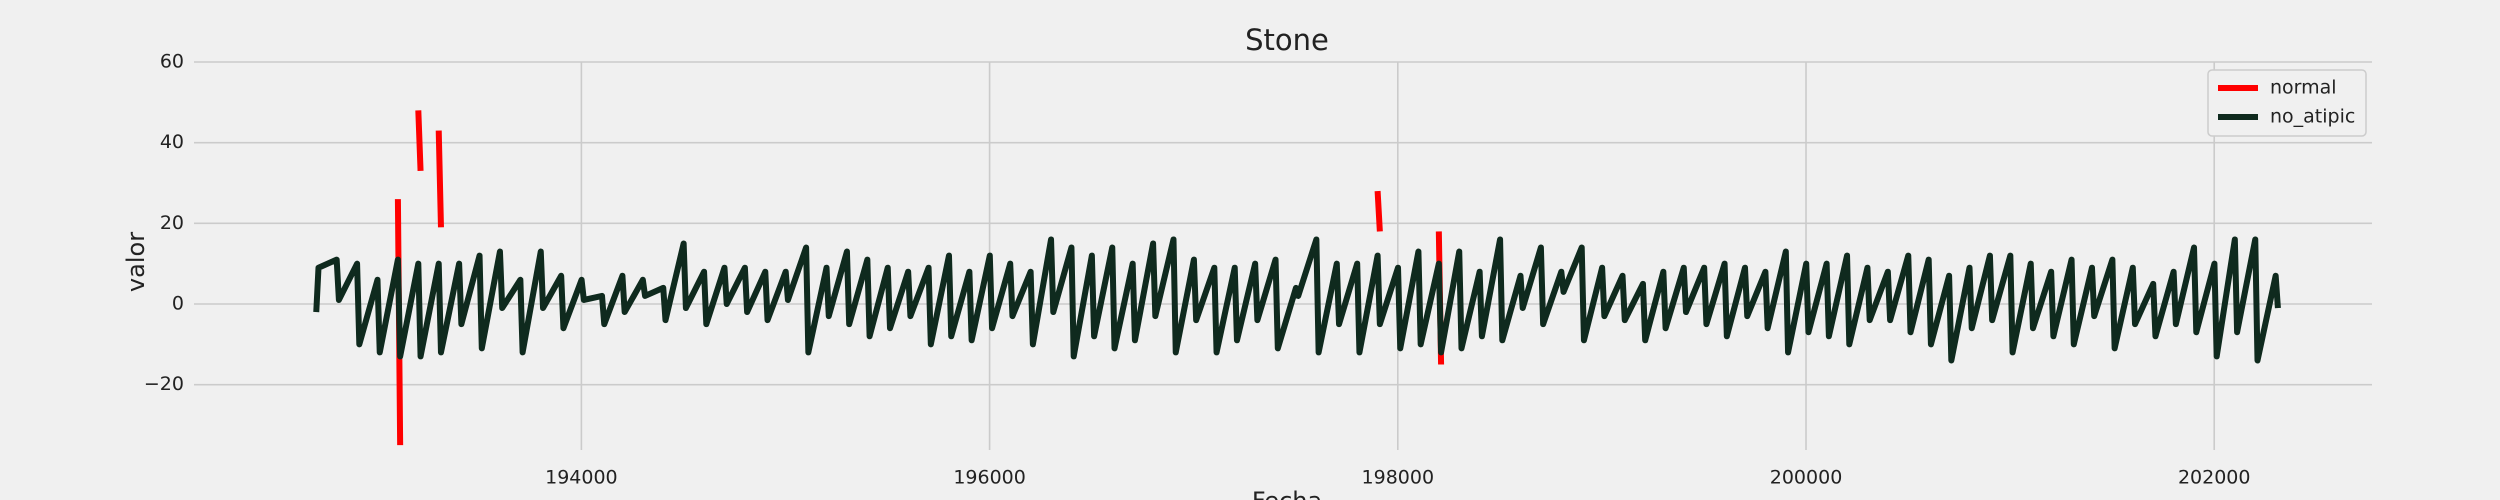  What do you see at coordinates (1806, 478) in the screenshot?
I see `x-tick-label: 200000` at bounding box center [1806, 478].